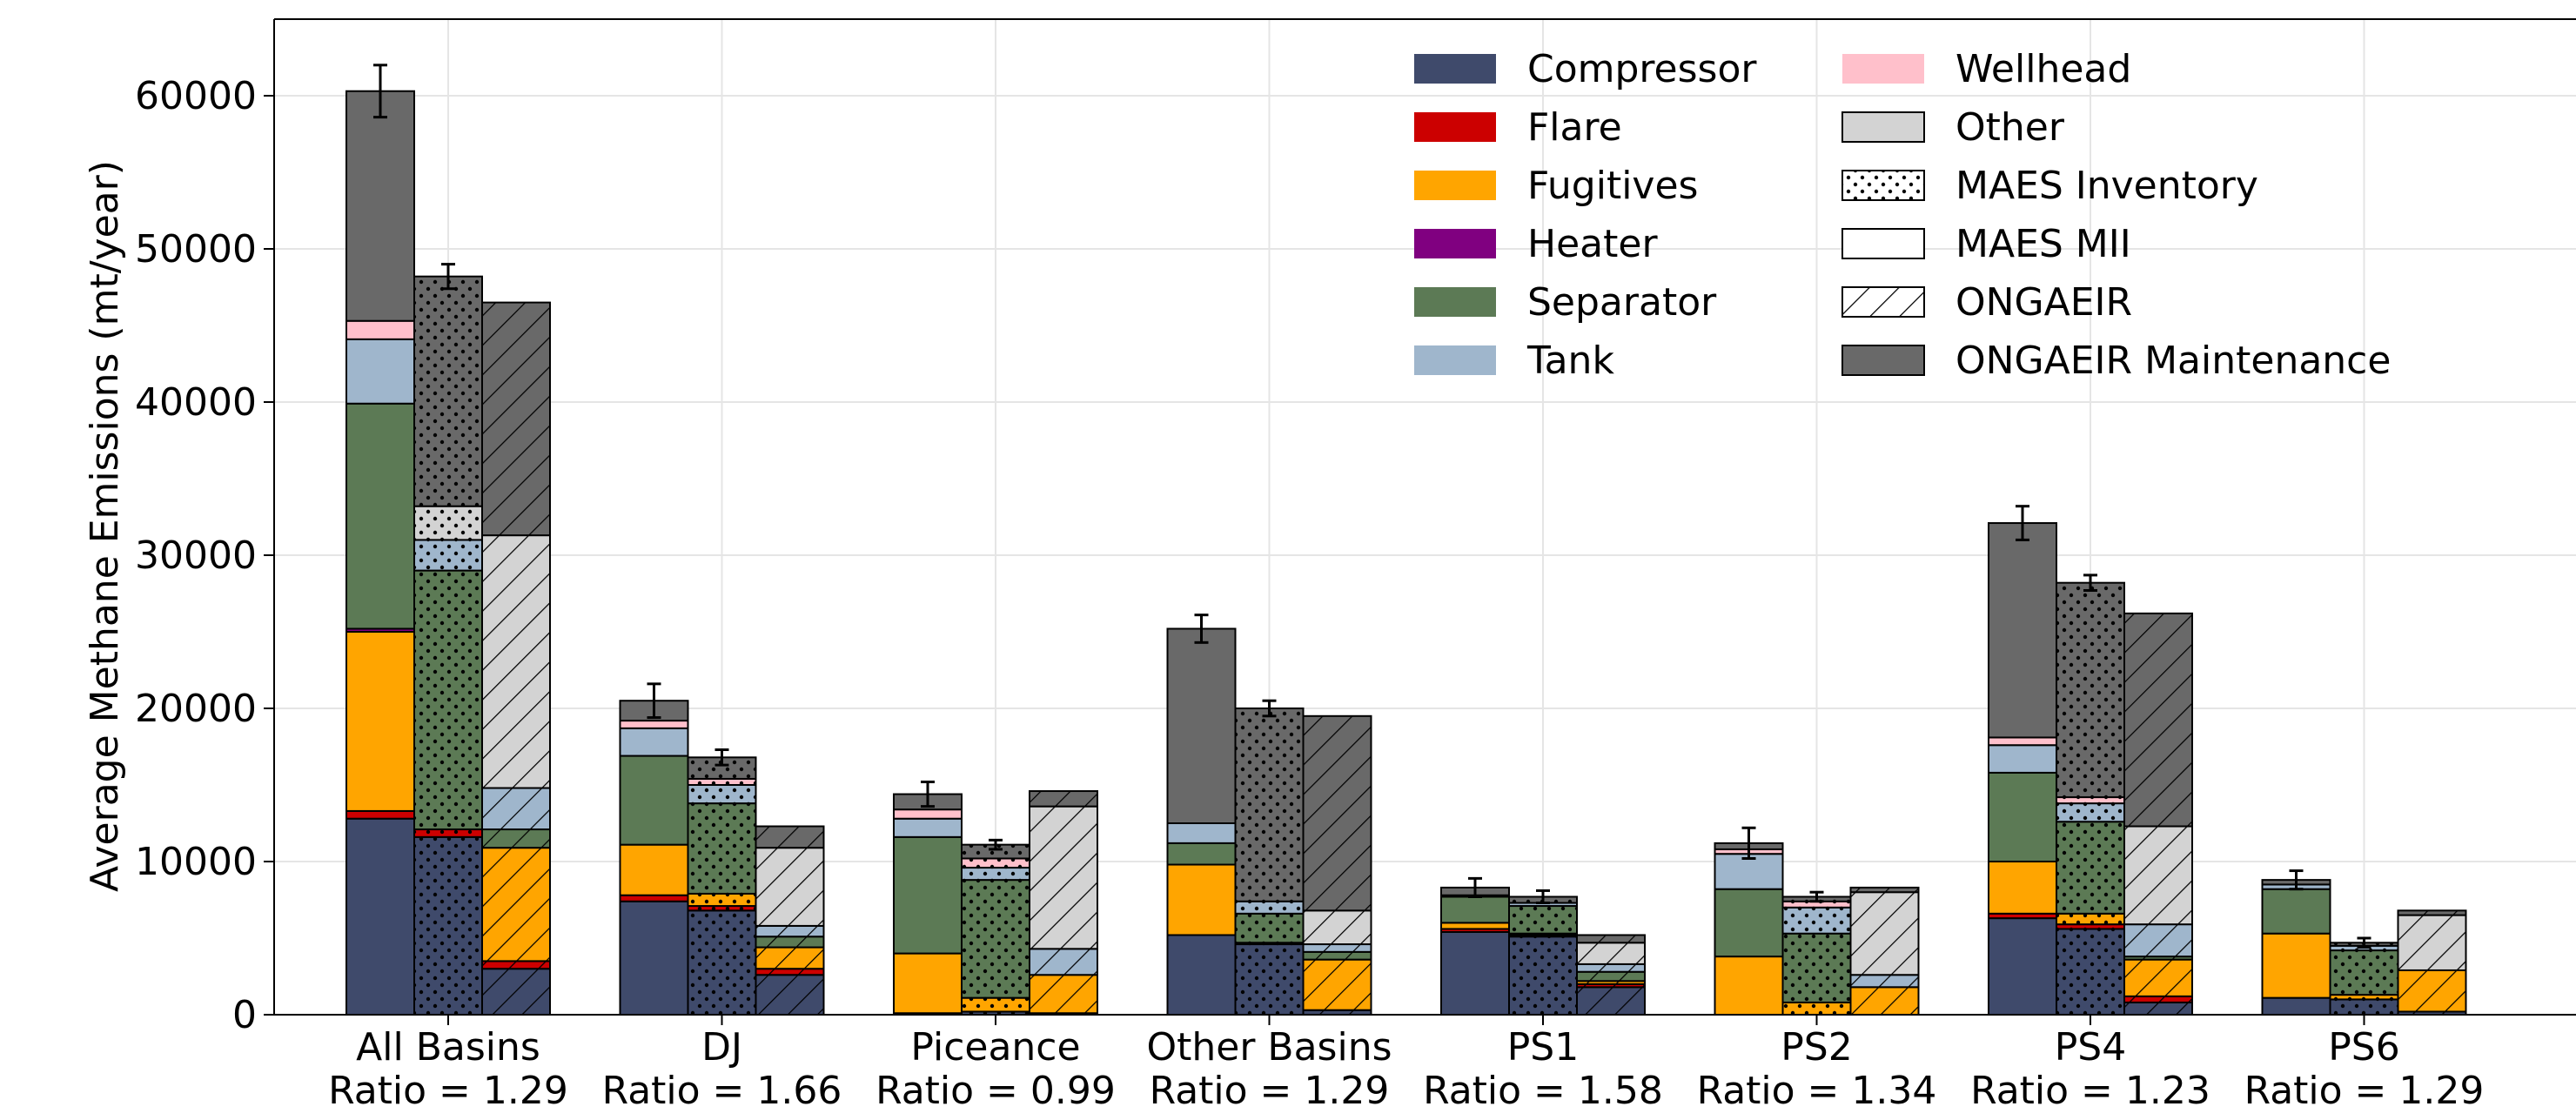 The image size is (2576, 1120). Describe the element at coordinates (1543, 1091) in the screenshot. I see `x-ratio-label: Ratio = 1.58` at that location.